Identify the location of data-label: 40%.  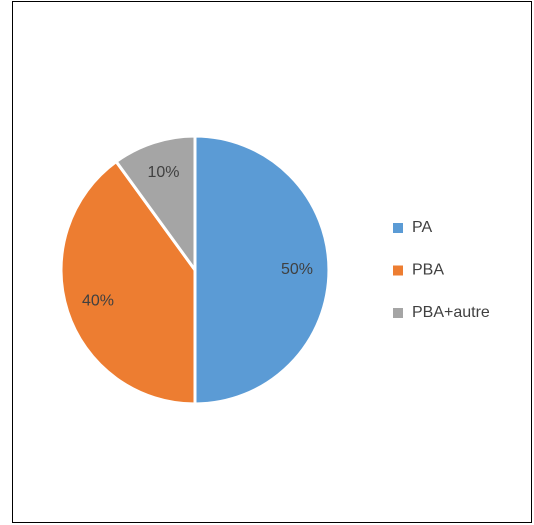
(98, 301).